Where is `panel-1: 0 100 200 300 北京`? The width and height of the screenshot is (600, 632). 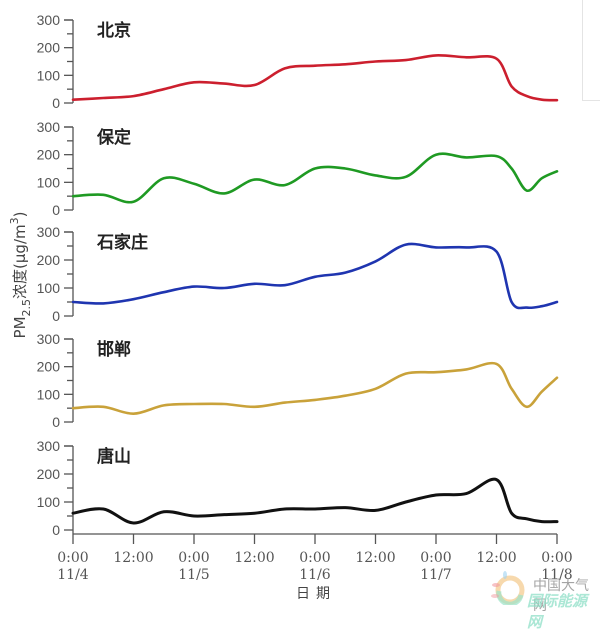
panel-1: 0 100 200 300 北京 is located at coordinates (298, 61).